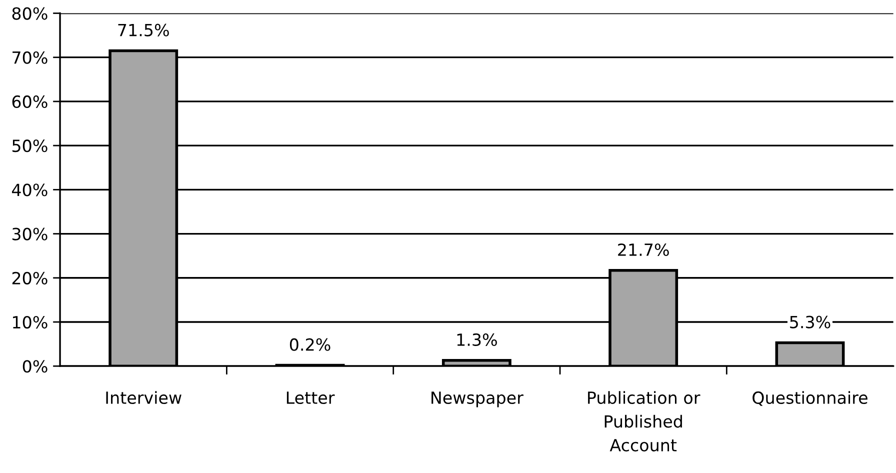  What do you see at coordinates (30, 322) in the screenshot?
I see `y-tick-label: 10%` at bounding box center [30, 322].